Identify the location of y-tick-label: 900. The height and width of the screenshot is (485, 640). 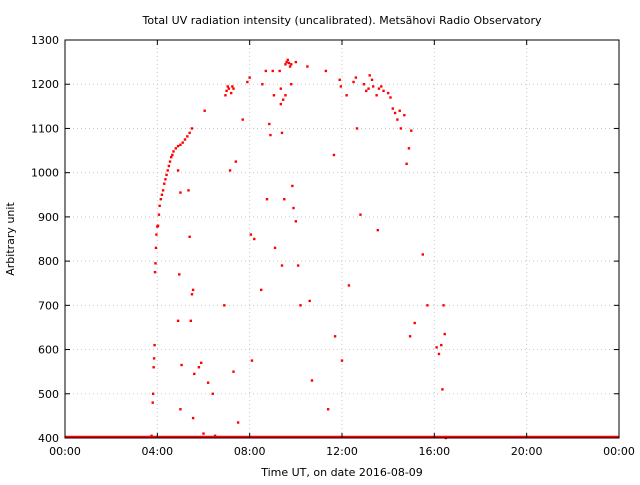
(48, 217).